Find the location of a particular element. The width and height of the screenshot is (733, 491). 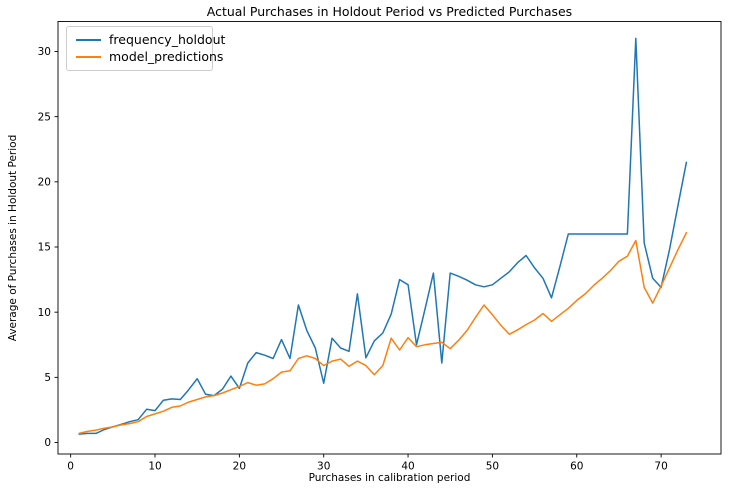

x-tick-label: 0 is located at coordinates (70, 467).